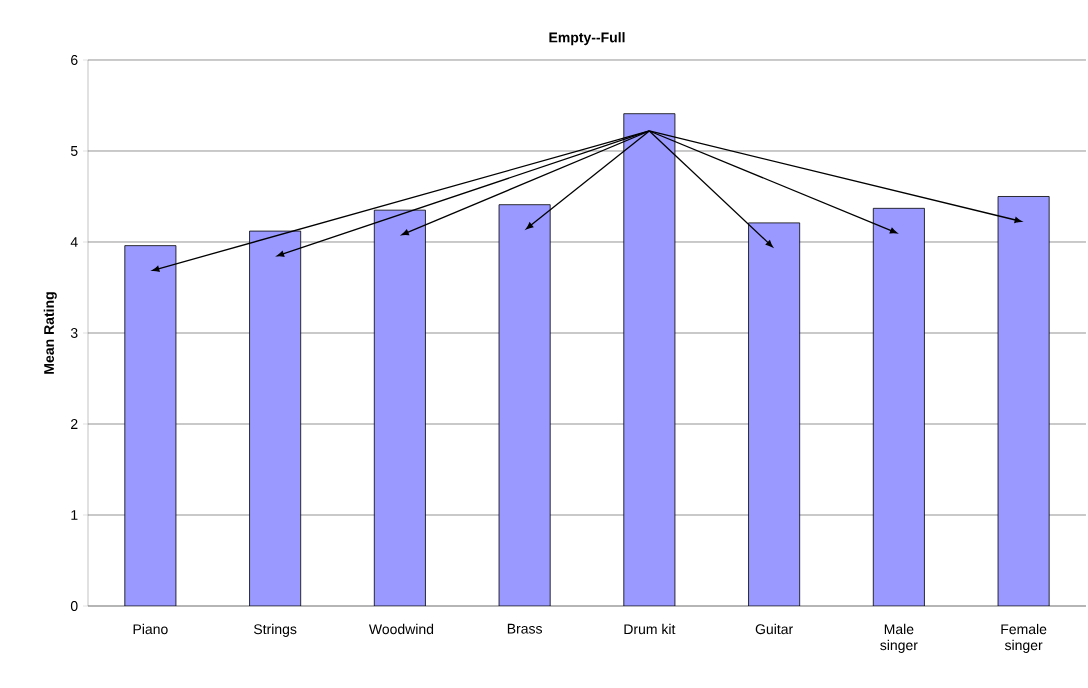  What do you see at coordinates (525, 628) in the screenshot?
I see `x-tick-label: Brass` at bounding box center [525, 628].